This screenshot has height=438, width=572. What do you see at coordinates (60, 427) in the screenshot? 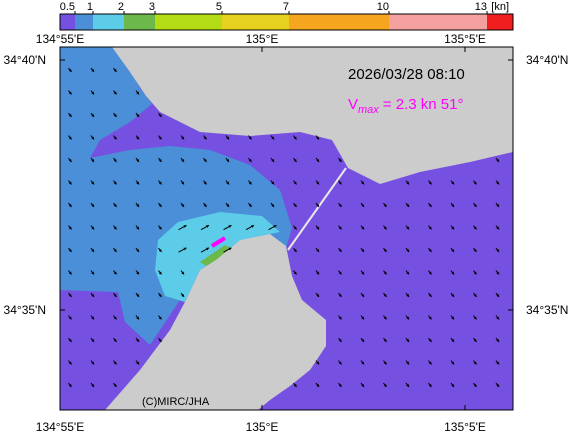
I see `bottom-axis-label: 134°55'E` at bounding box center [60, 427].